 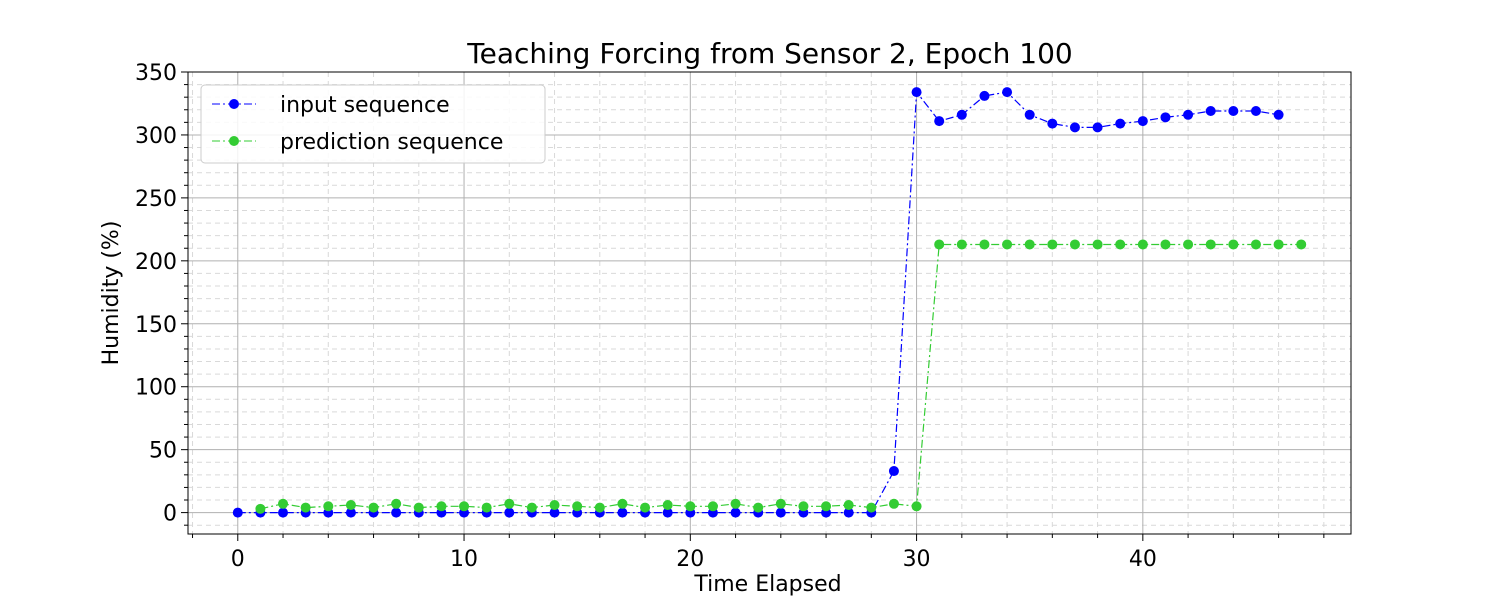 I want to click on x-tick-label: 10, so click(x=464, y=559).